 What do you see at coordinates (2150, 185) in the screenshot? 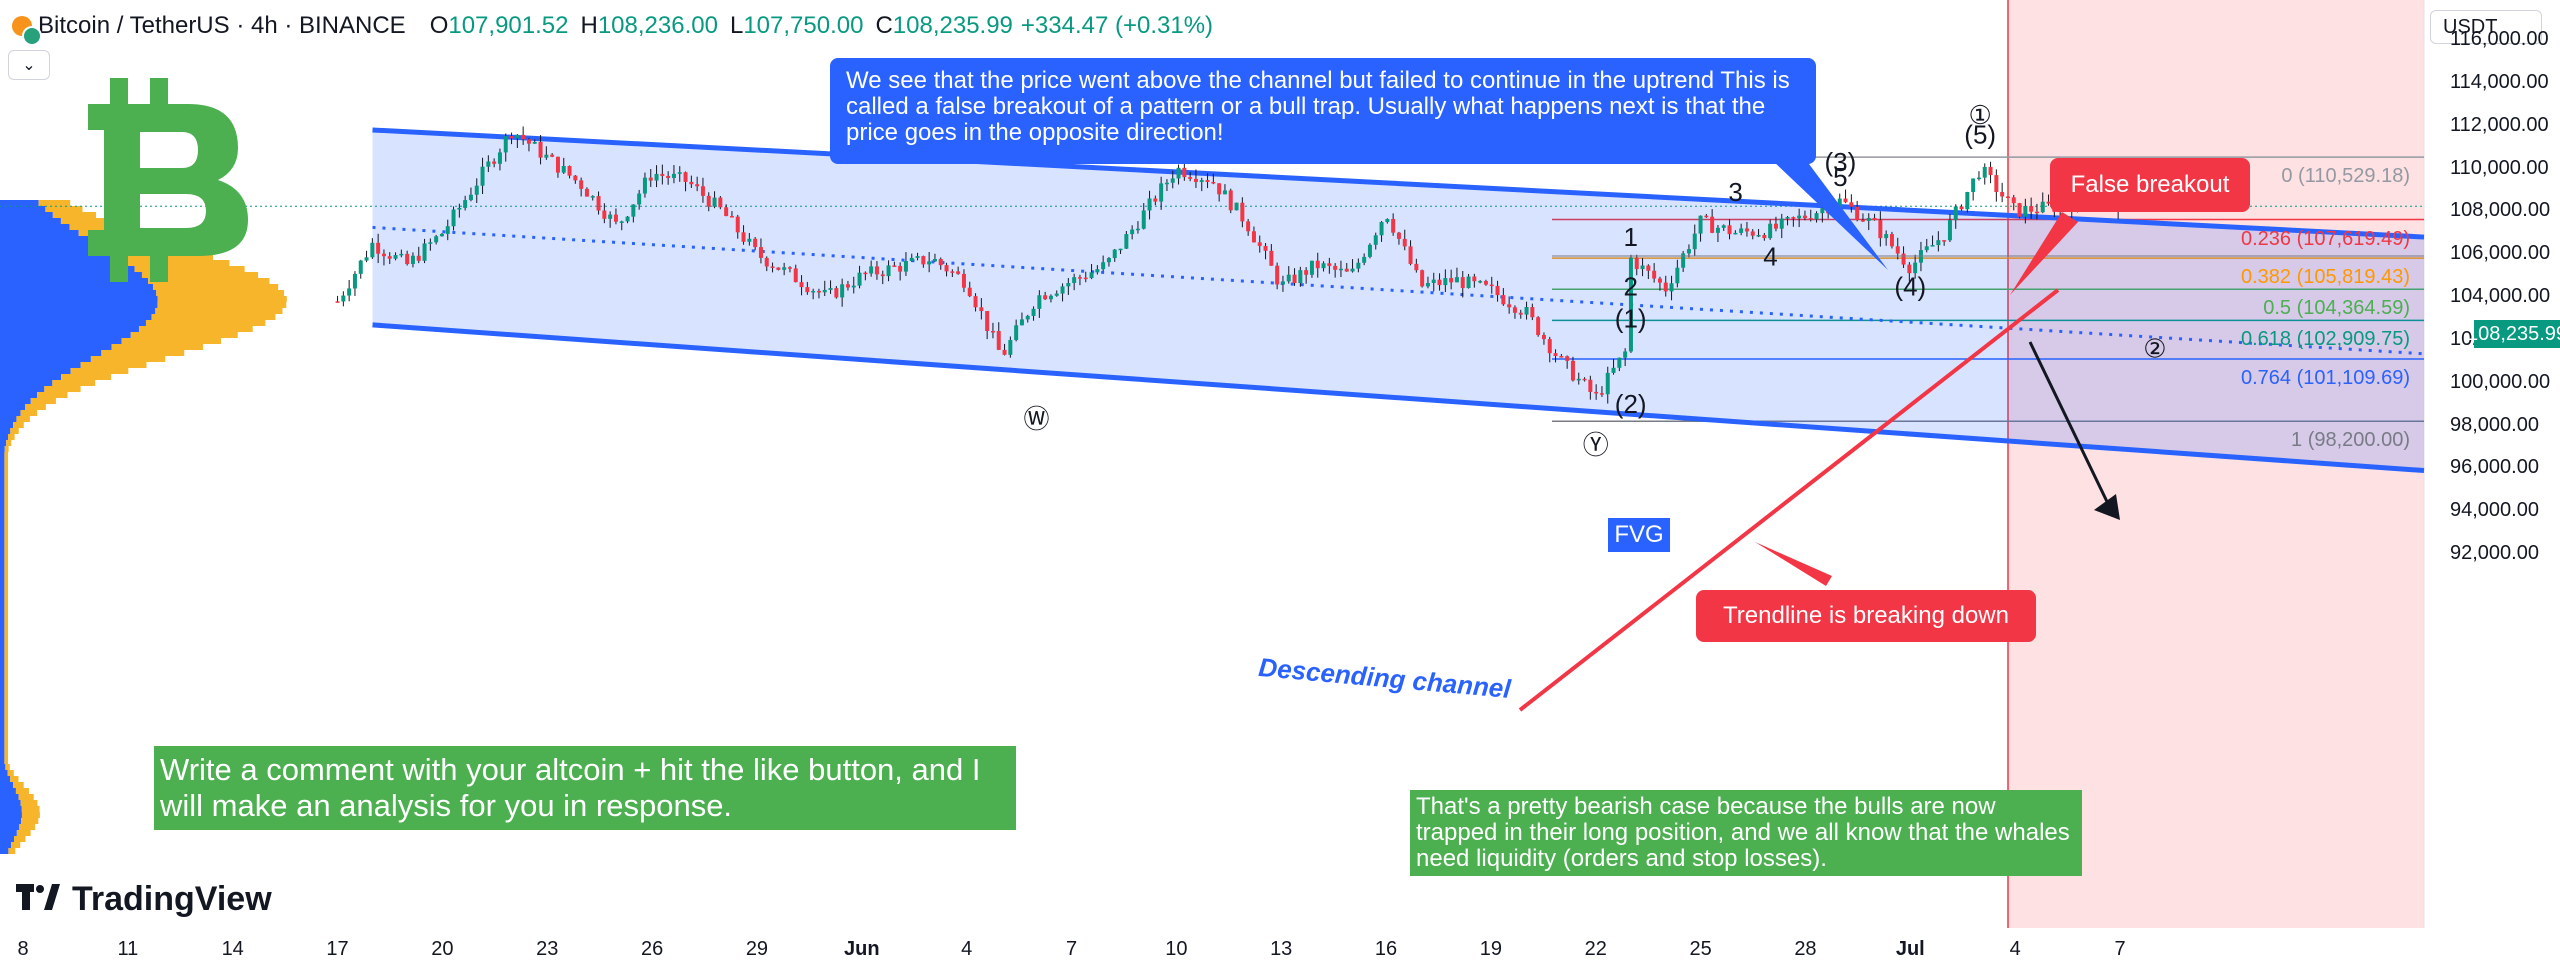
I see `false-breakout-callout: False breakout` at bounding box center [2150, 185].